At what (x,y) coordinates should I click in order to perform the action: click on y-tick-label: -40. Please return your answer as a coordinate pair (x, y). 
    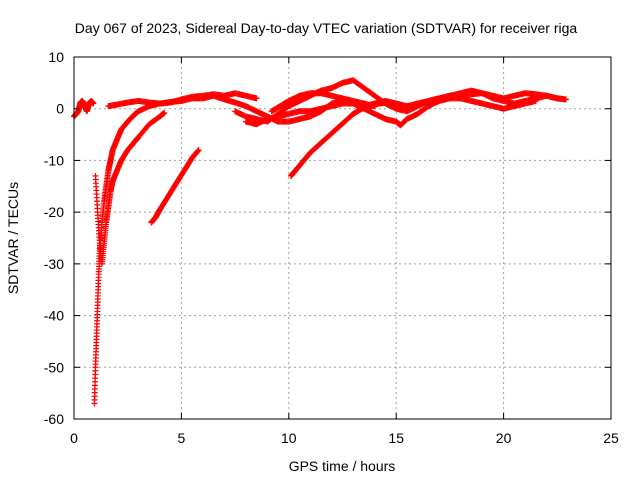
    Looking at the image, I should click on (54, 316).